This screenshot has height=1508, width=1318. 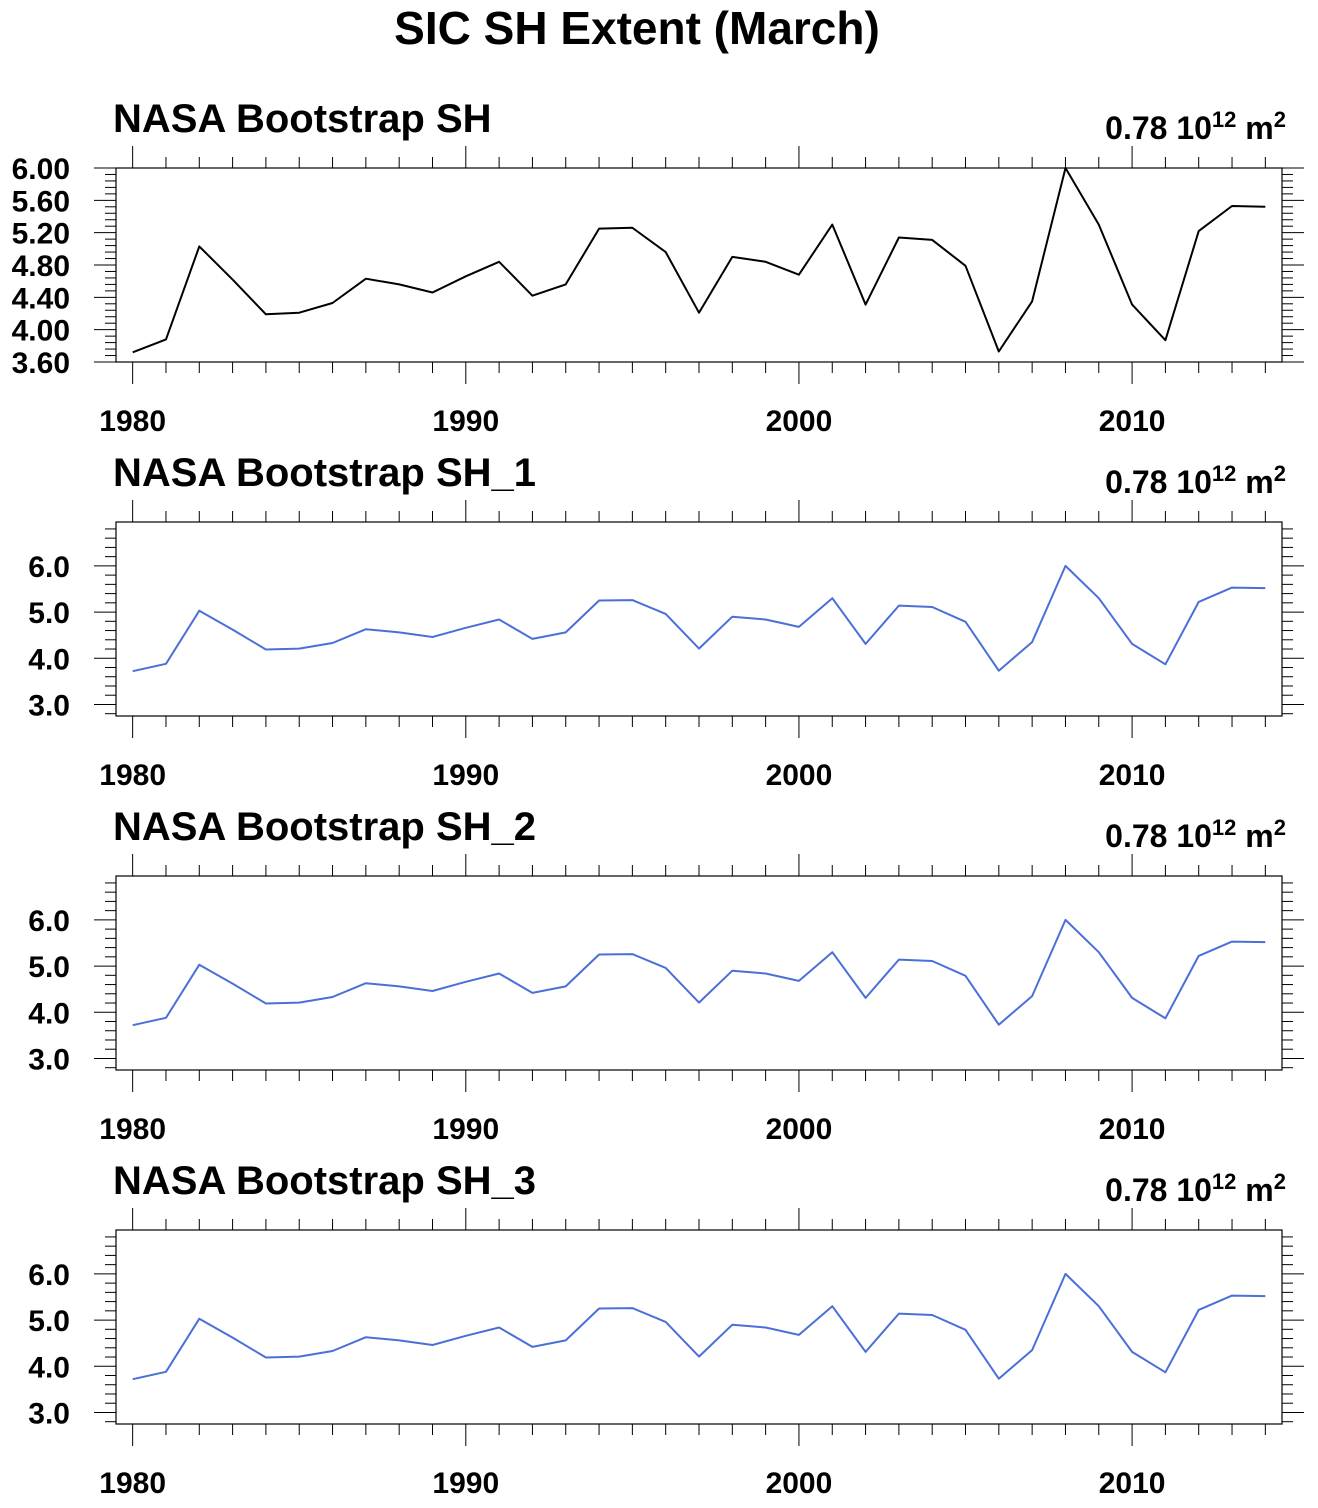 I want to click on y-tick-label: 3.60, so click(x=41, y=363).